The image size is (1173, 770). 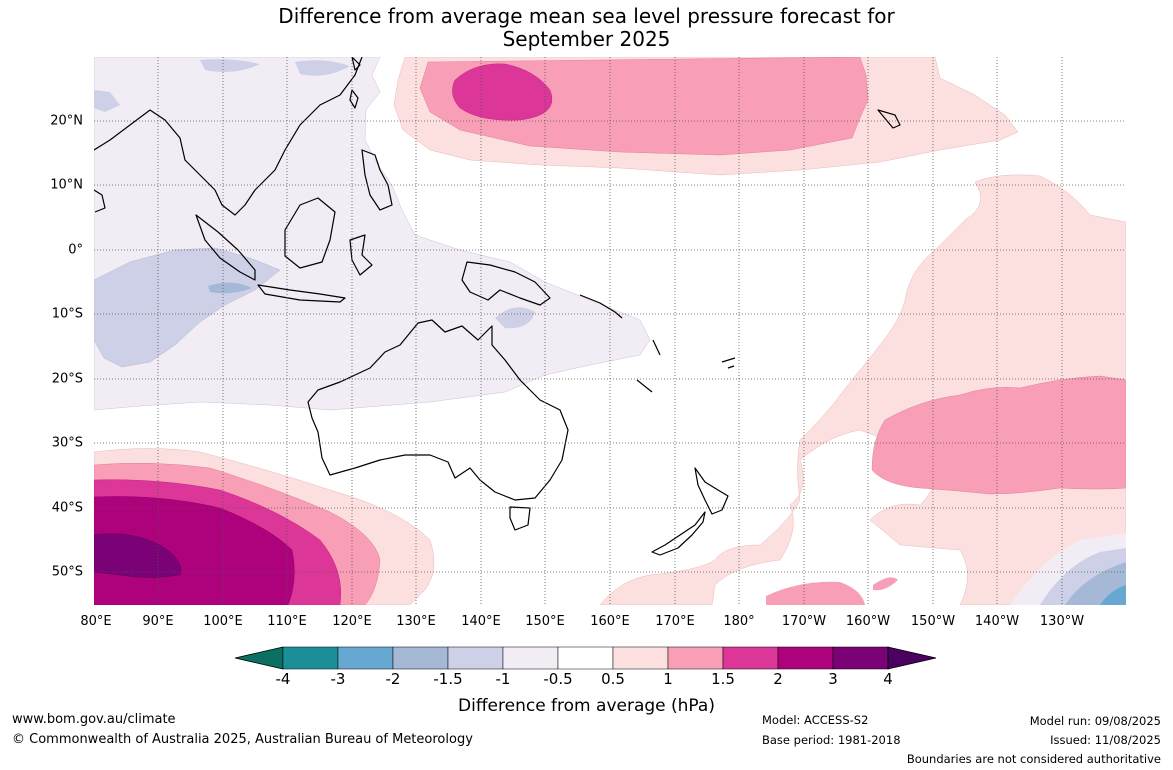 What do you see at coordinates (506, 283) in the screenshot?
I see `new-guinea-coastline` at bounding box center [506, 283].